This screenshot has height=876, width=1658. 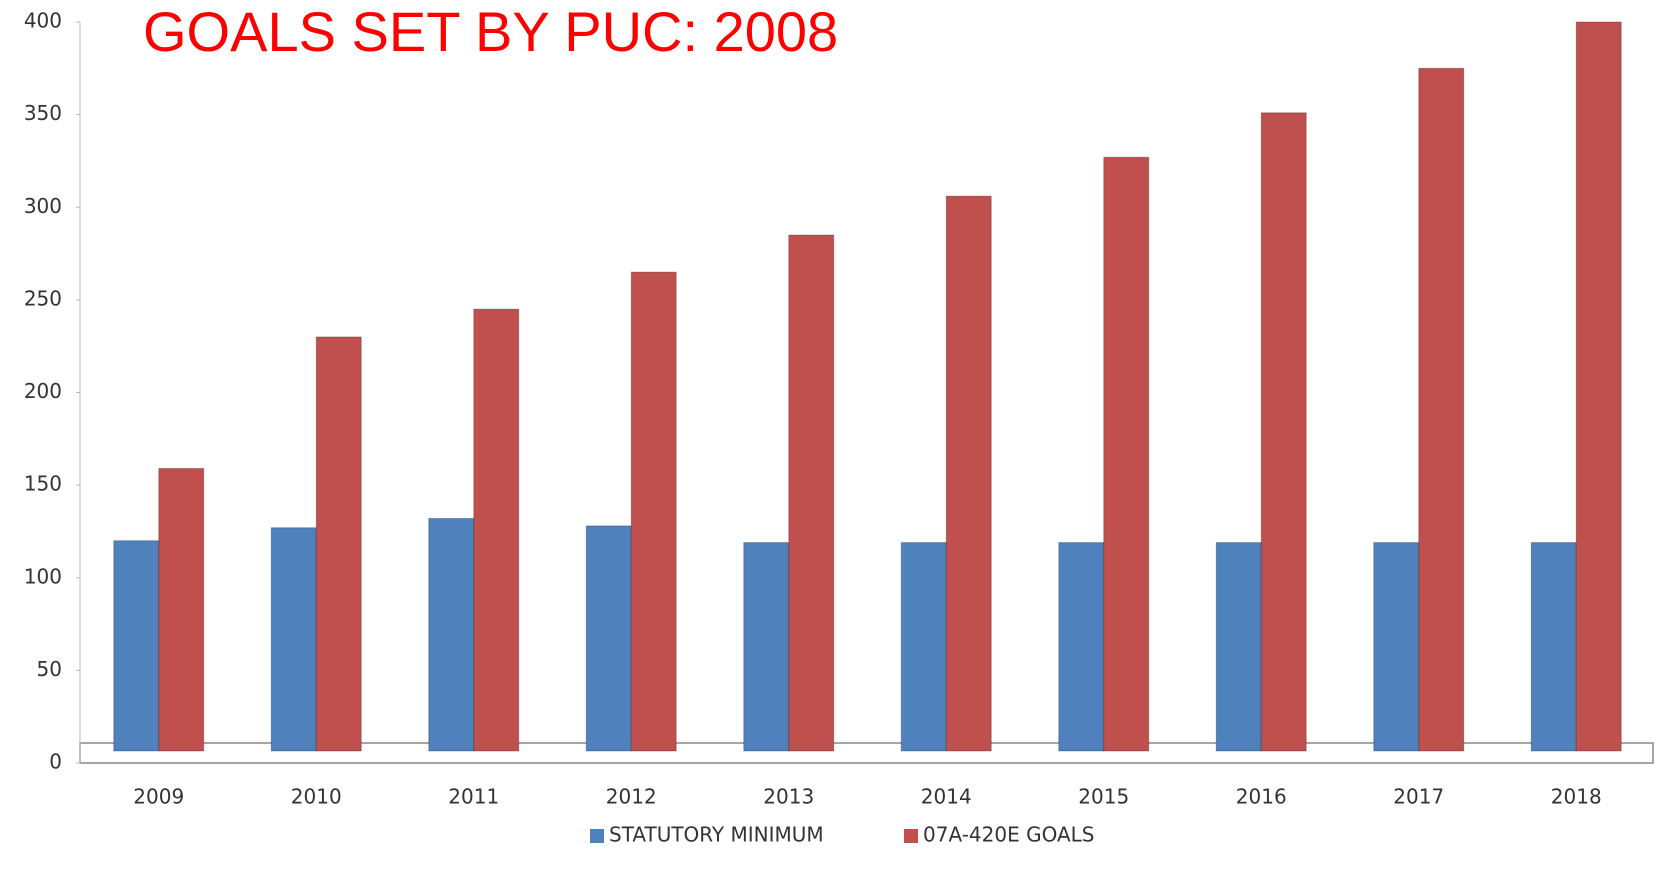 I want to click on y-tick-label: 250, so click(x=43, y=298).